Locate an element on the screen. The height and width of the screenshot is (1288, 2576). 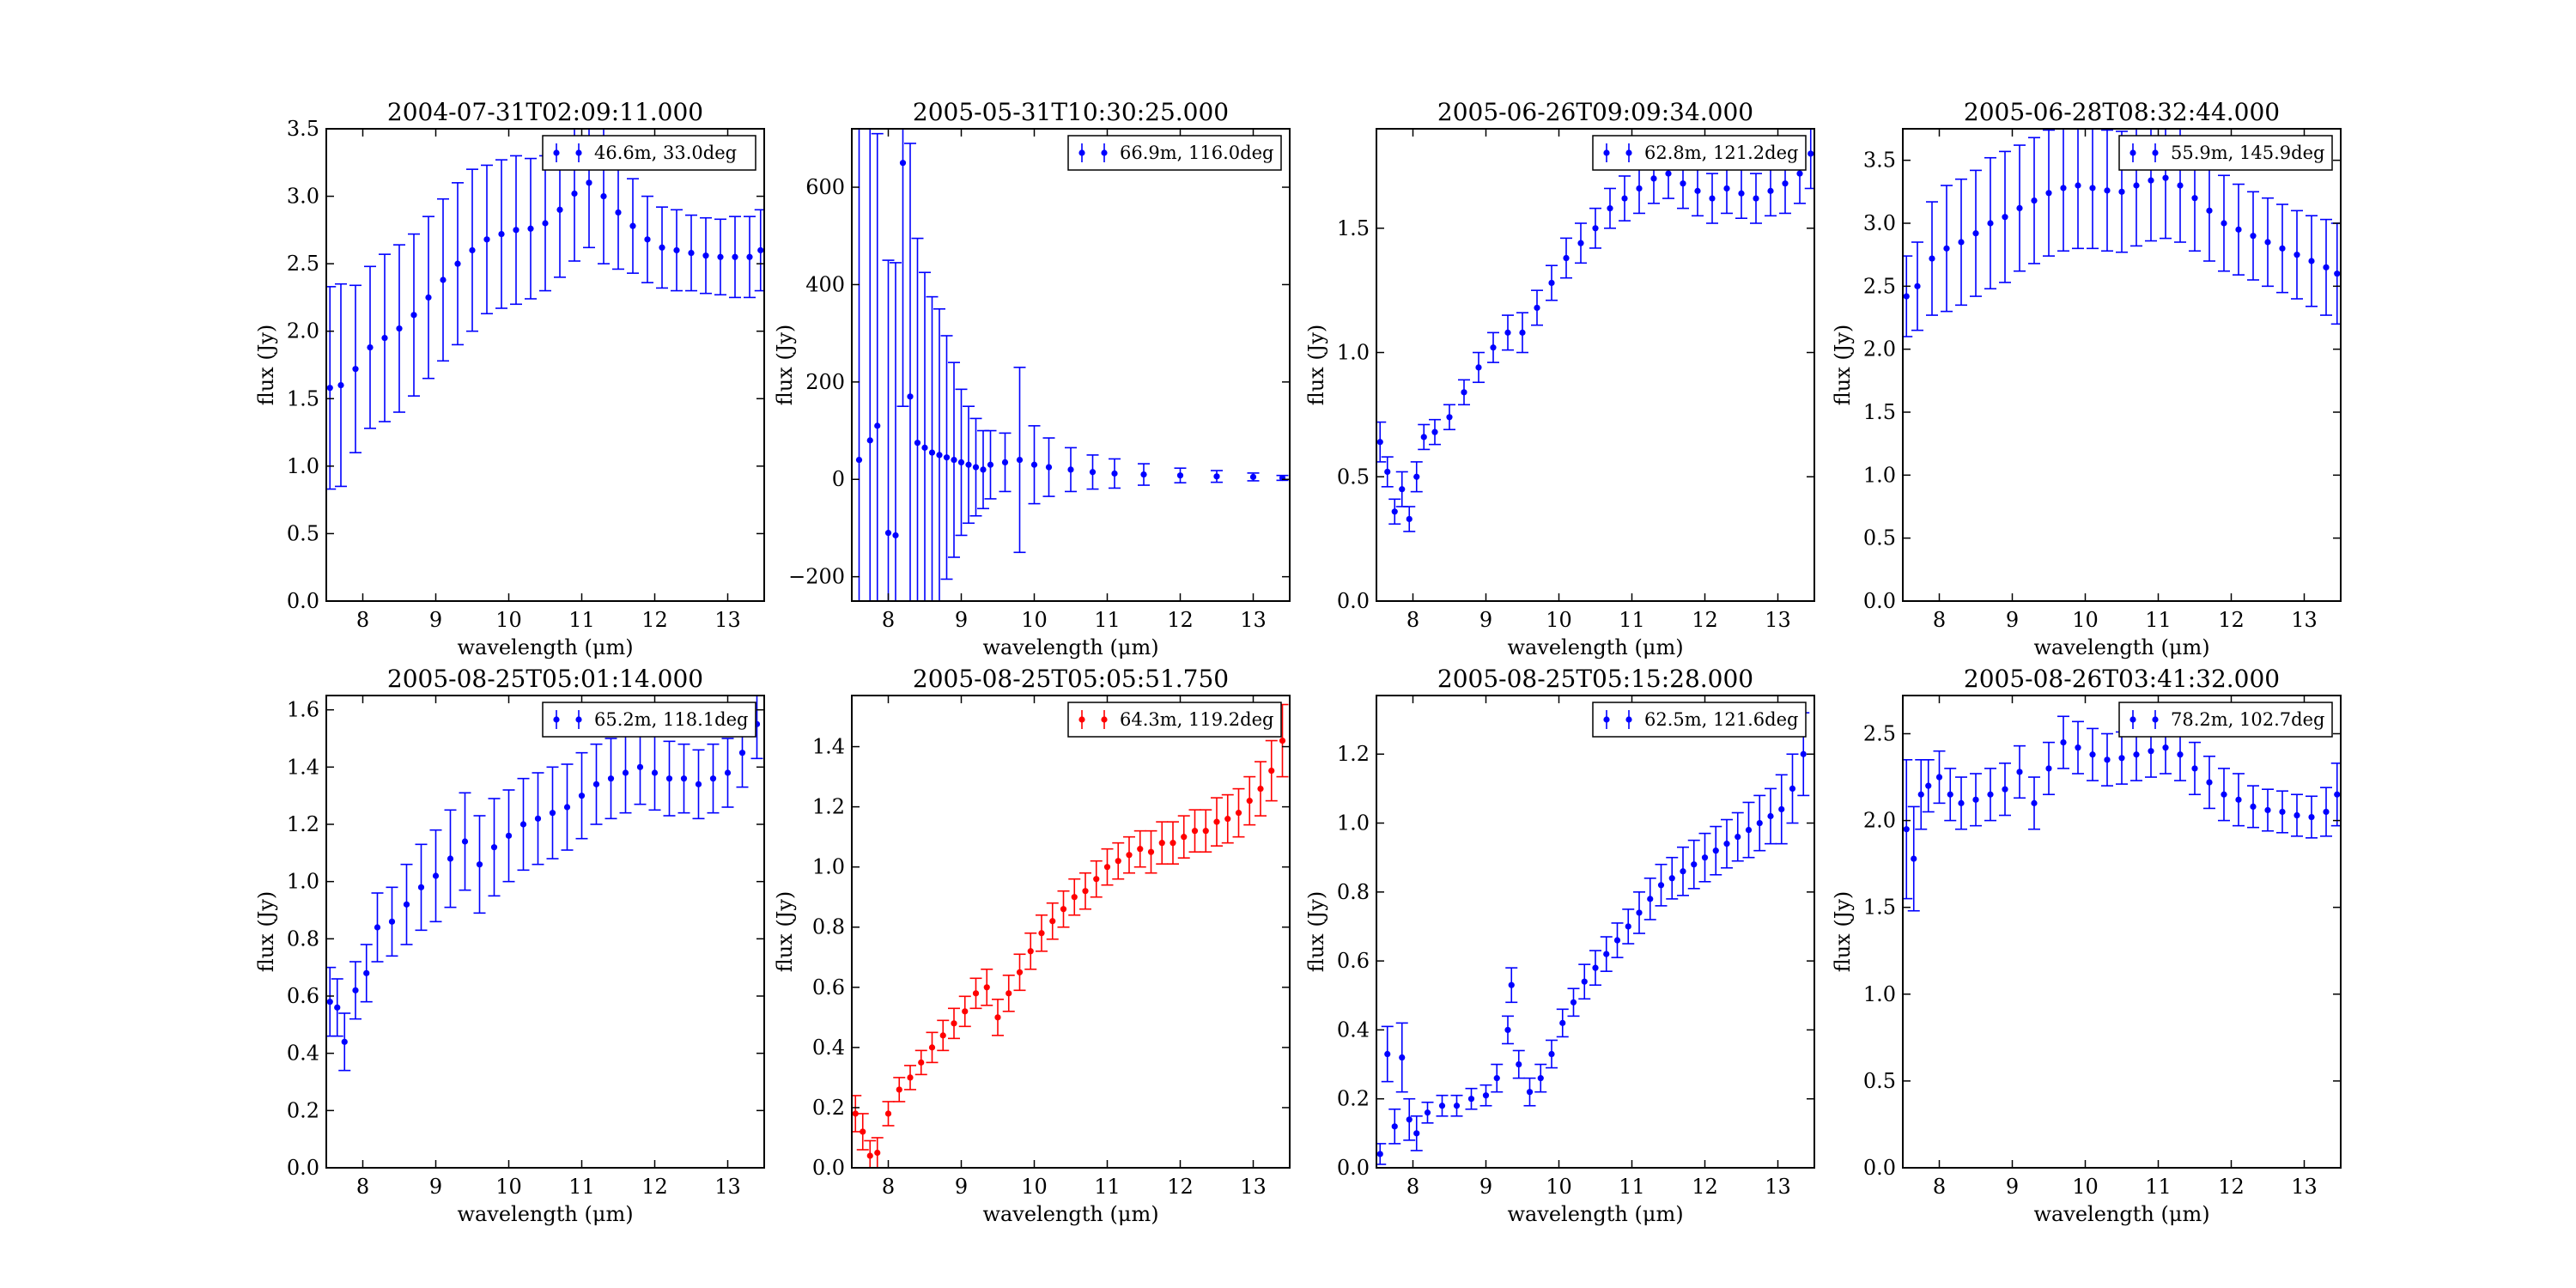
y-tick-label: 1.4 is located at coordinates (303, 767).